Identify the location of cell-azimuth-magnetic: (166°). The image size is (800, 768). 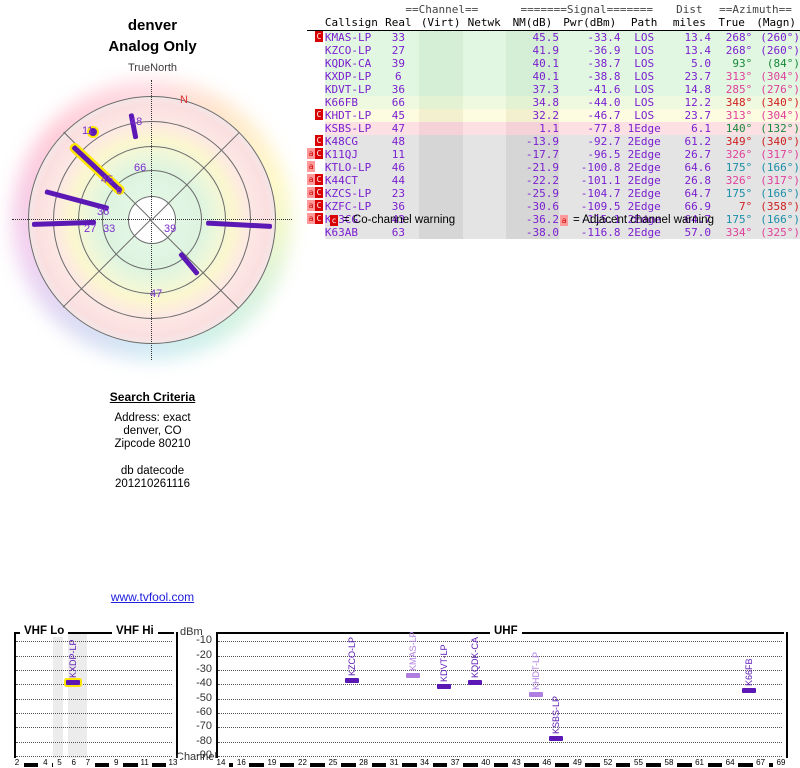
(776, 167).